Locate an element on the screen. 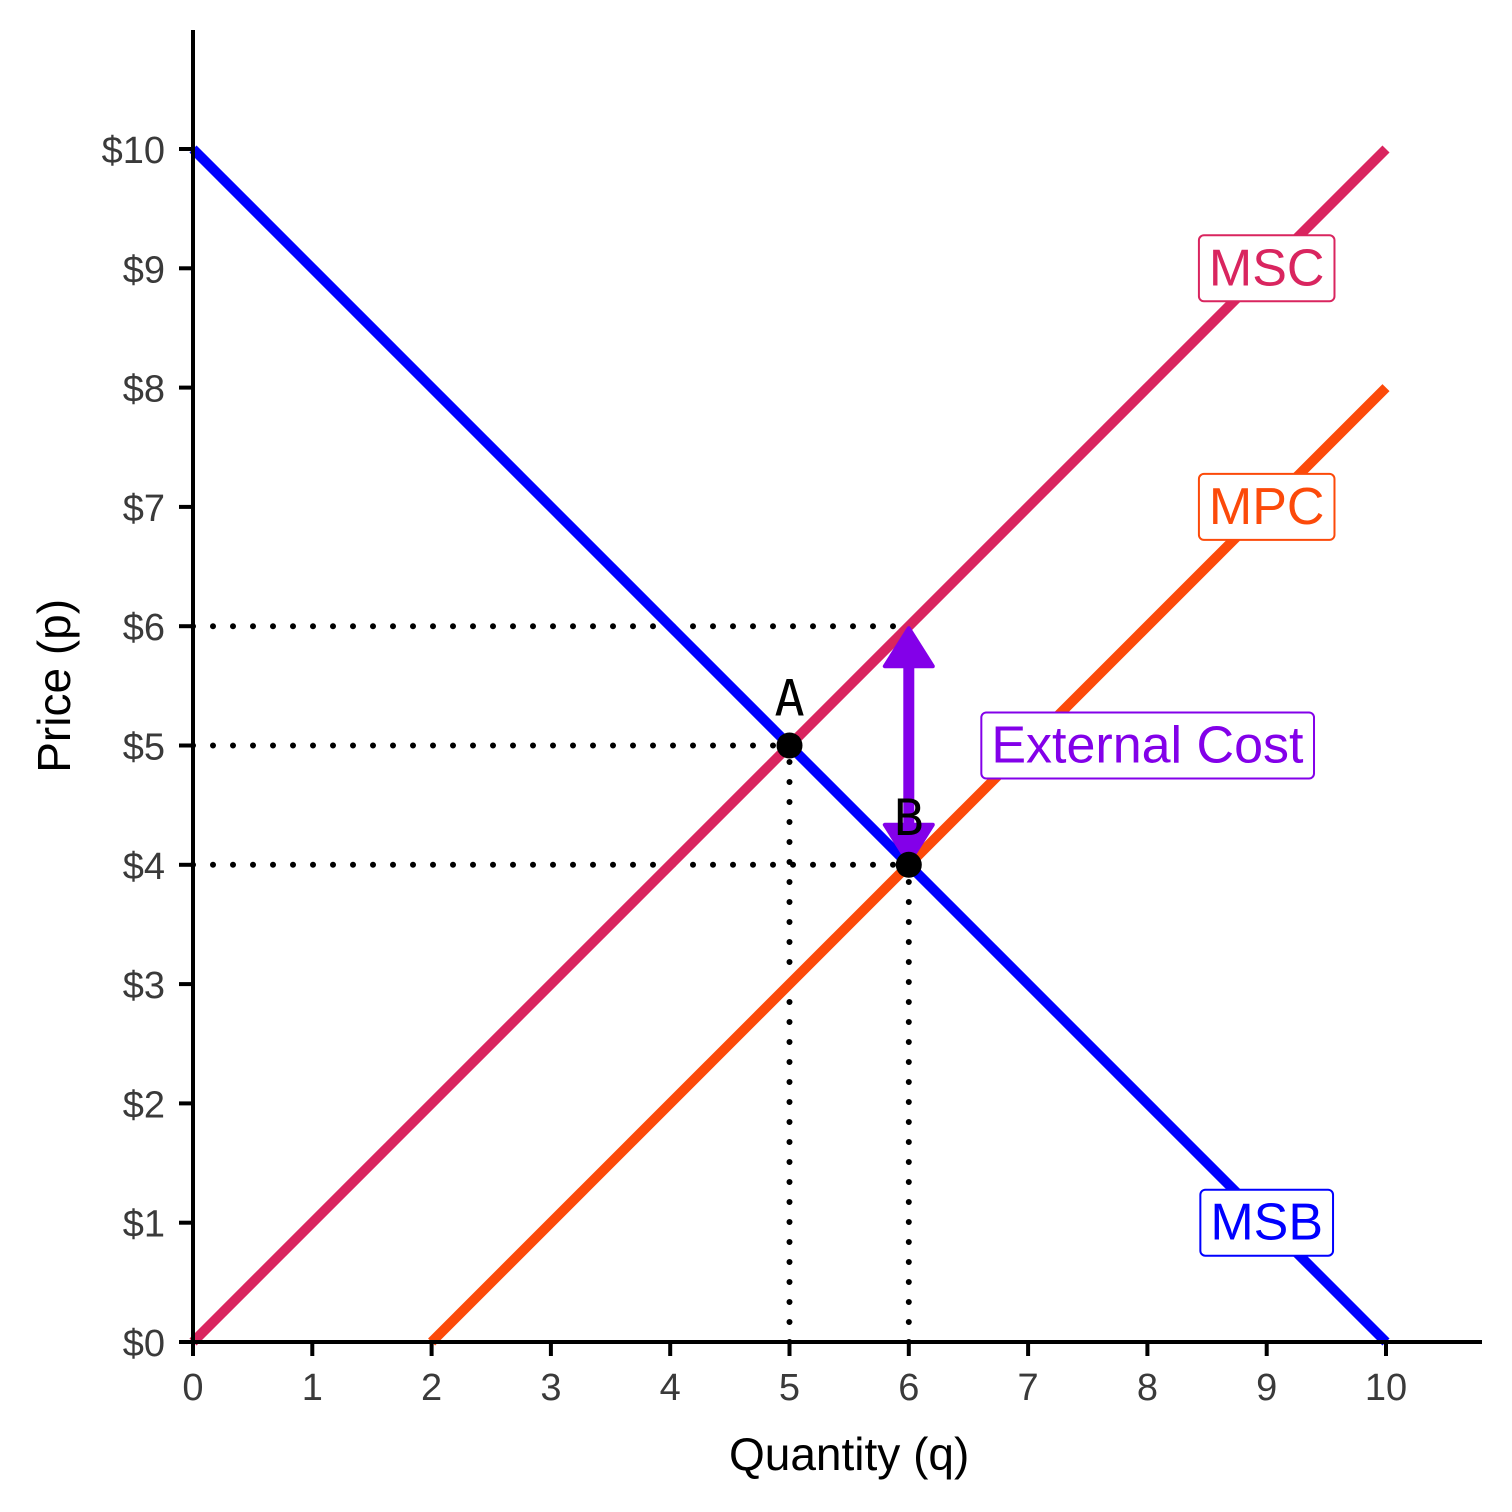 The height and width of the screenshot is (1512, 1512). x-tick-label-6: 6 is located at coordinates (908, 1388).